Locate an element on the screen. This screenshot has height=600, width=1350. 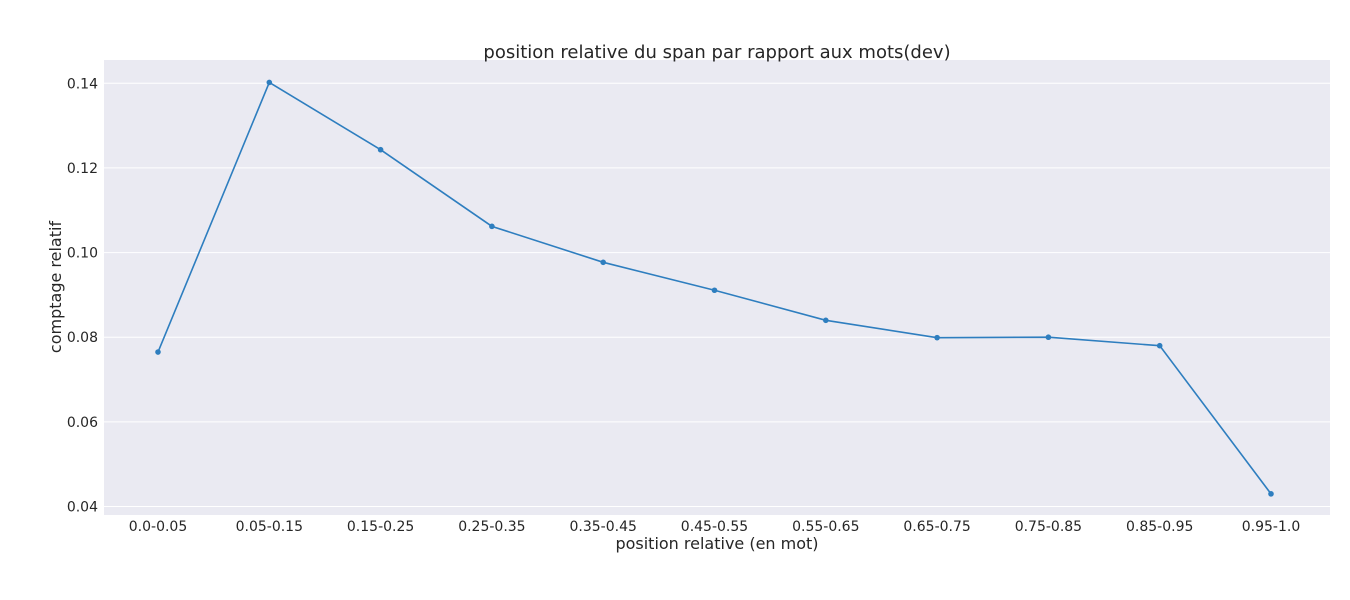
y-tick-label: 0.12 is located at coordinates (82, 169).